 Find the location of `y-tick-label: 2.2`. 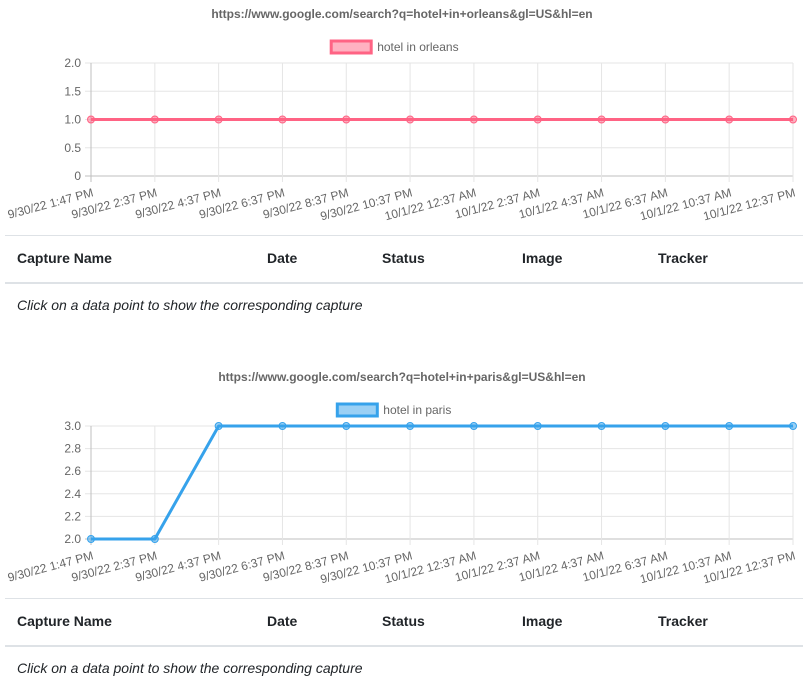

y-tick-label: 2.2 is located at coordinates (72, 516).